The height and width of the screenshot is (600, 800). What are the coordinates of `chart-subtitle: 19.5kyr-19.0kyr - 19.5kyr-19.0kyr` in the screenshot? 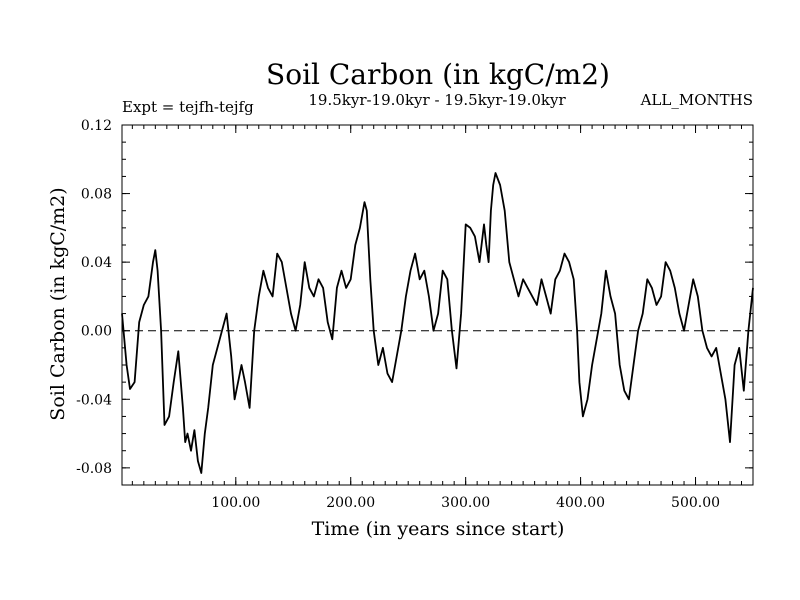 It's located at (437, 100).